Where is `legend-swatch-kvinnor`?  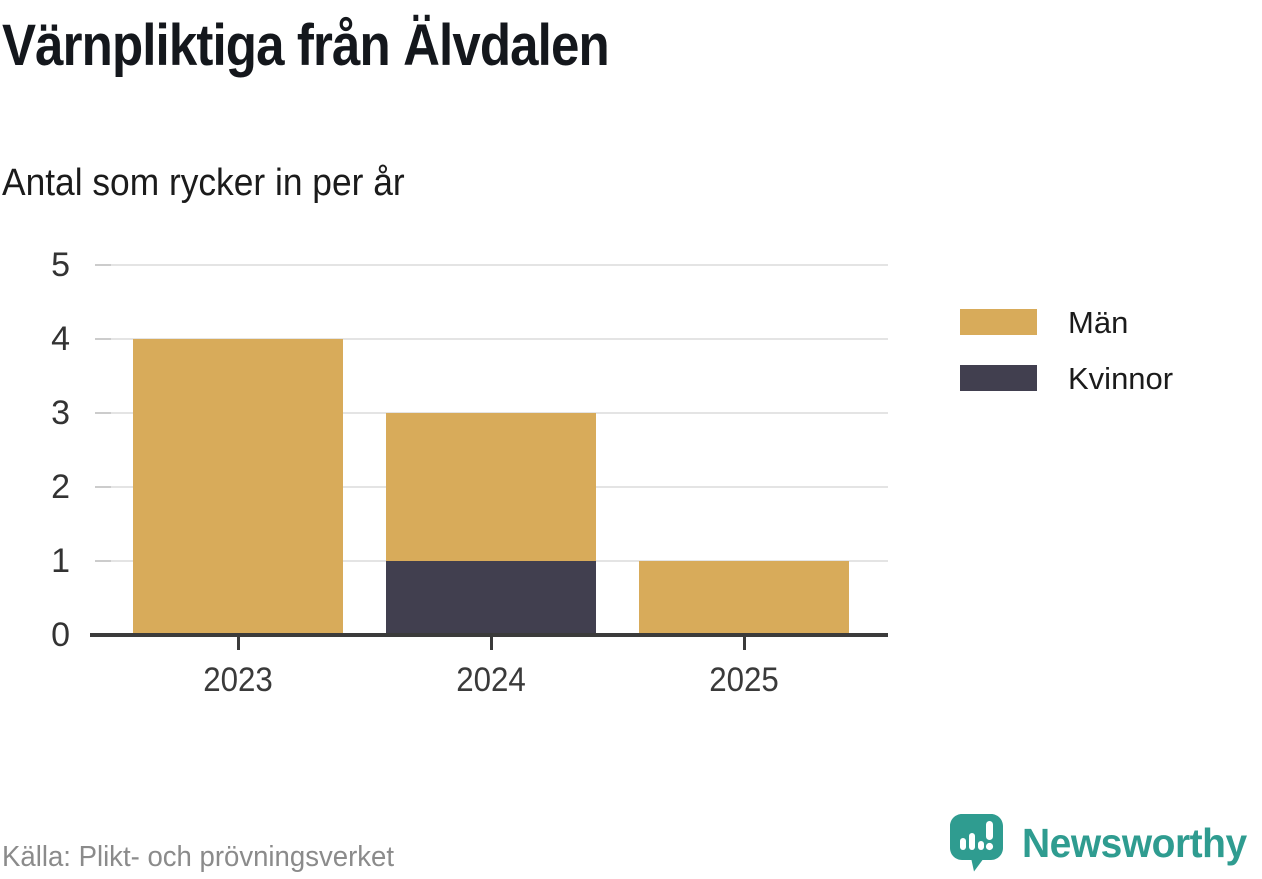 legend-swatch-kvinnor is located at coordinates (998, 378).